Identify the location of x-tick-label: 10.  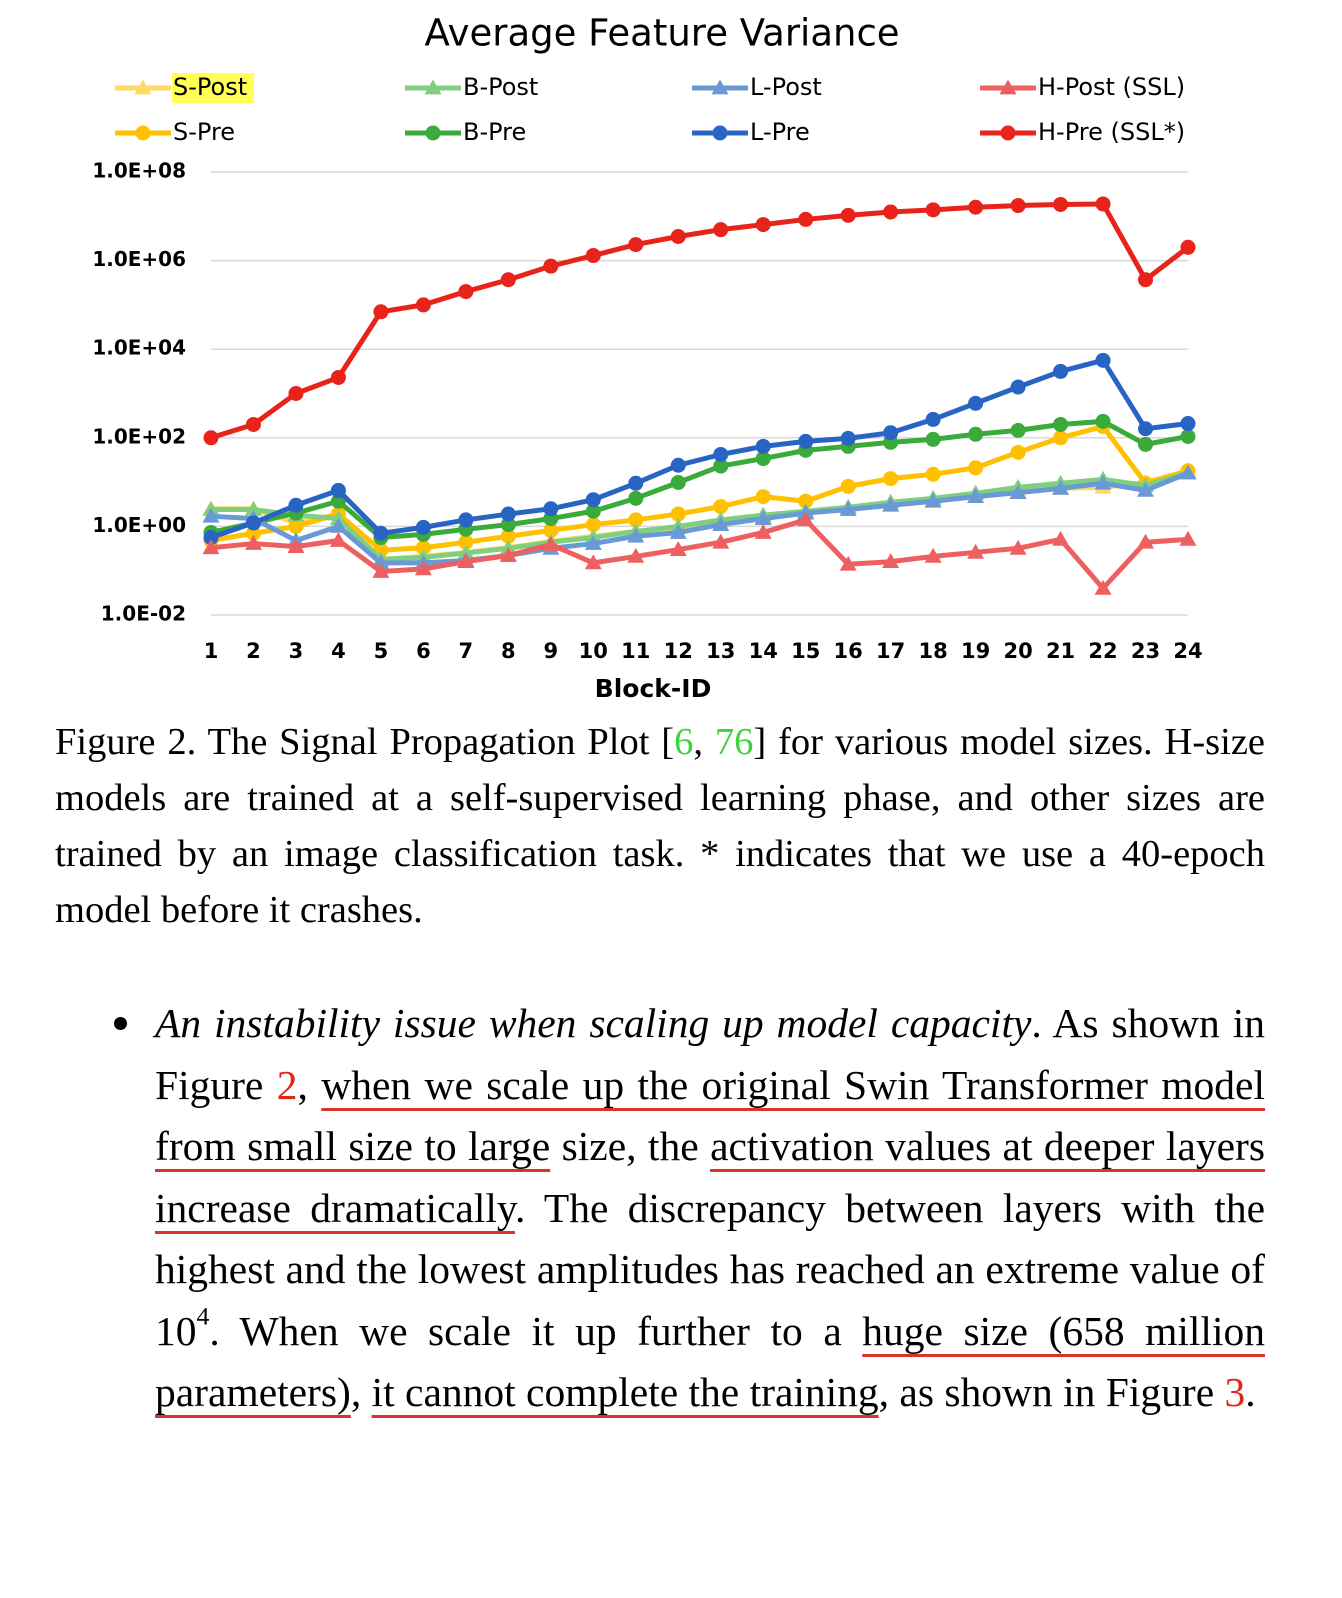
(593, 651).